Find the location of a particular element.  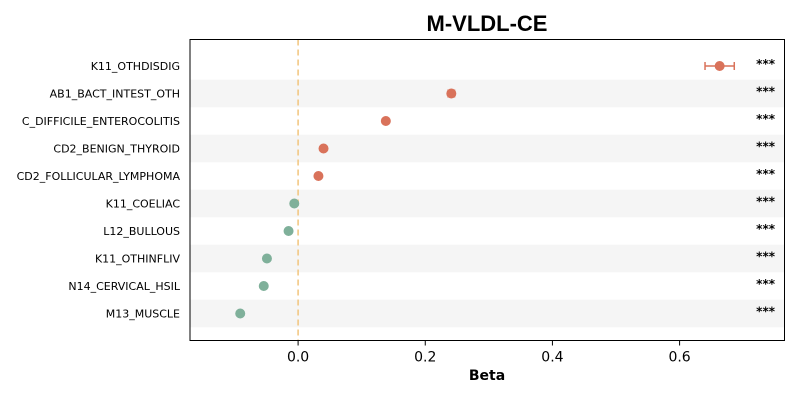

category-label: K11_COELIAC is located at coordinates (143, 204).